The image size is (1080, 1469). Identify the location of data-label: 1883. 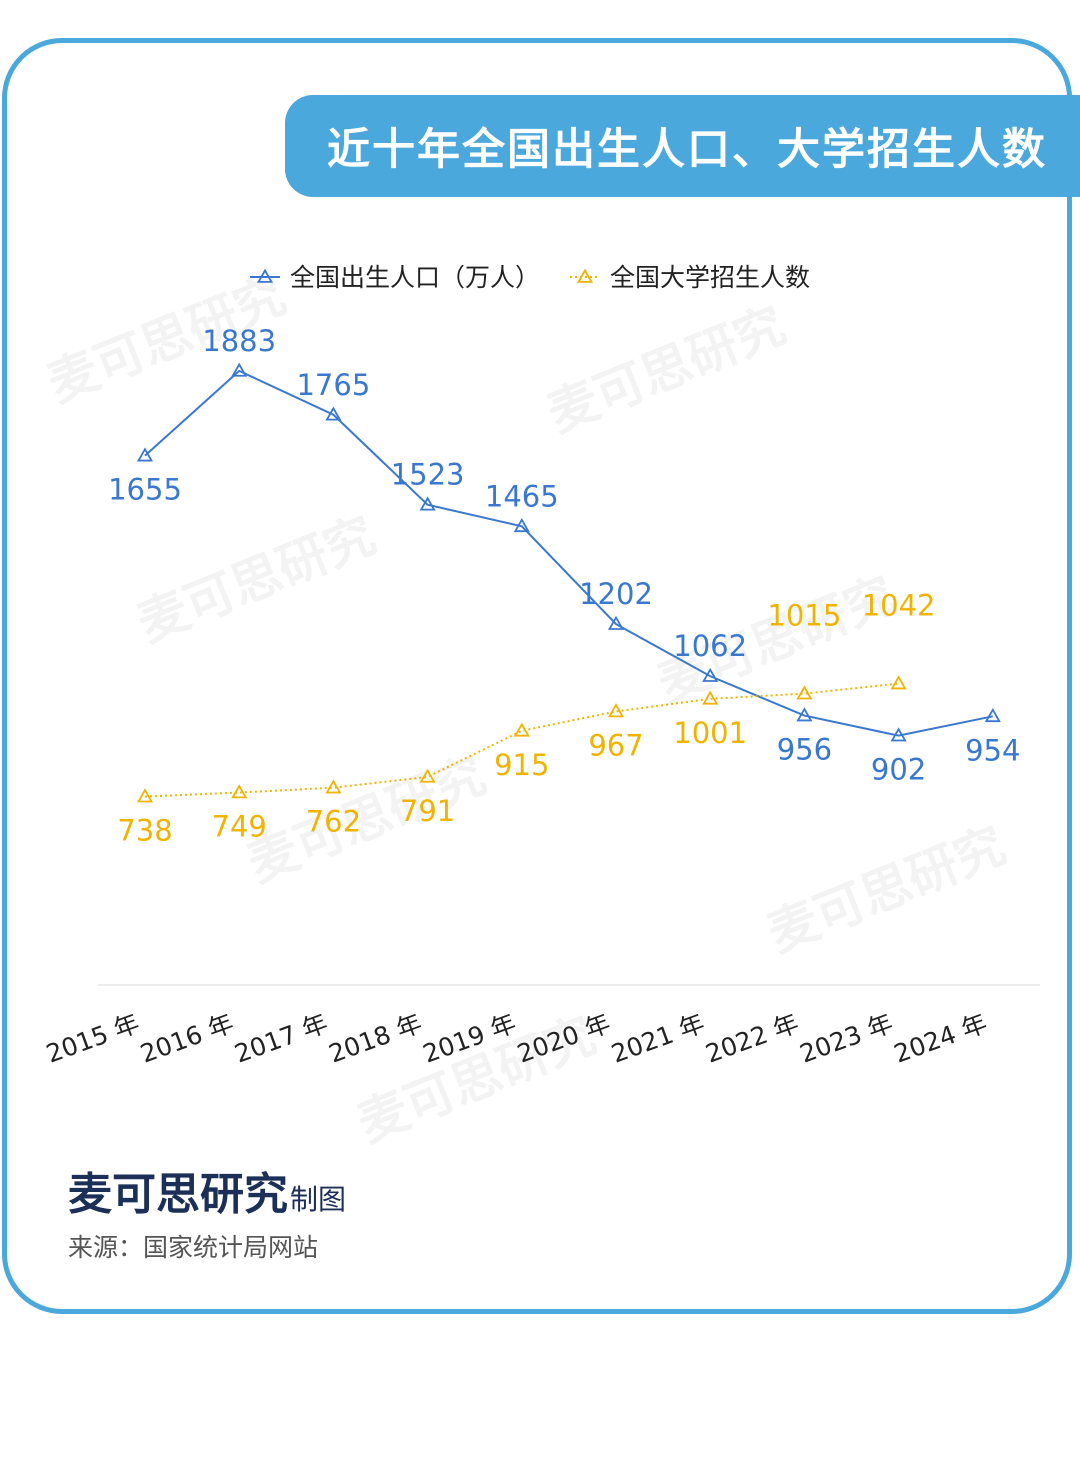
(239, 341).